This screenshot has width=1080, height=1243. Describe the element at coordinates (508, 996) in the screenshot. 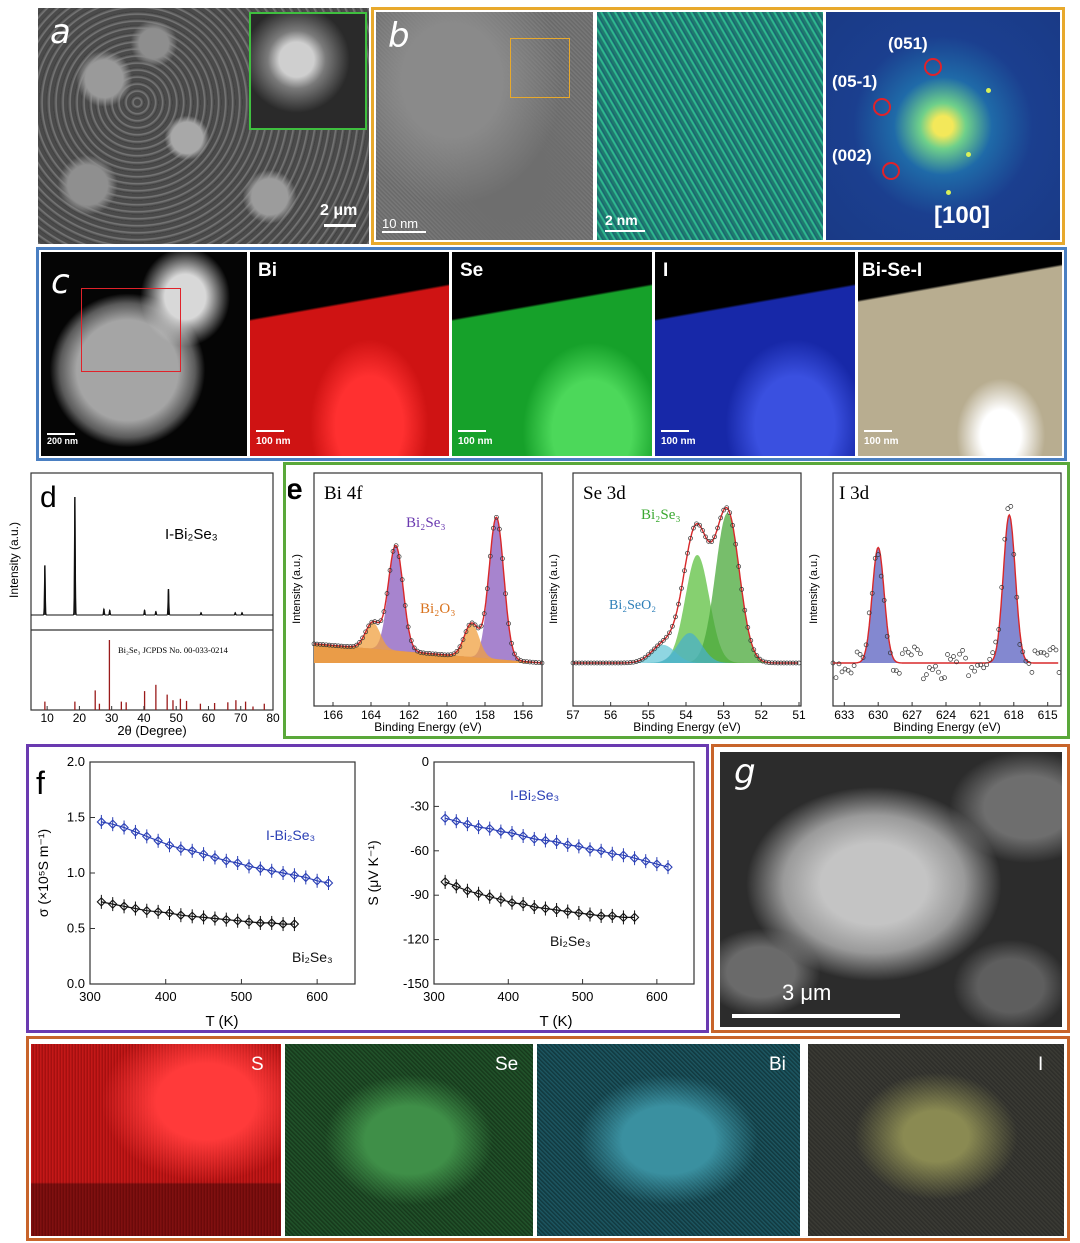

I see `xtick-label-1: 400` at that location.